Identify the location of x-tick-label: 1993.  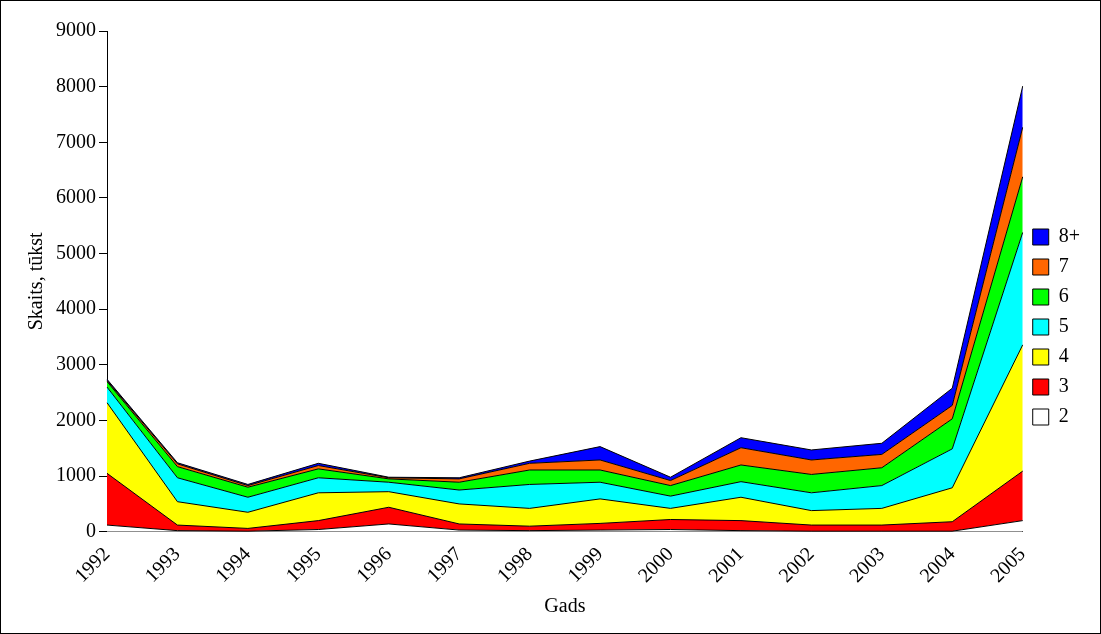
(162, 564).